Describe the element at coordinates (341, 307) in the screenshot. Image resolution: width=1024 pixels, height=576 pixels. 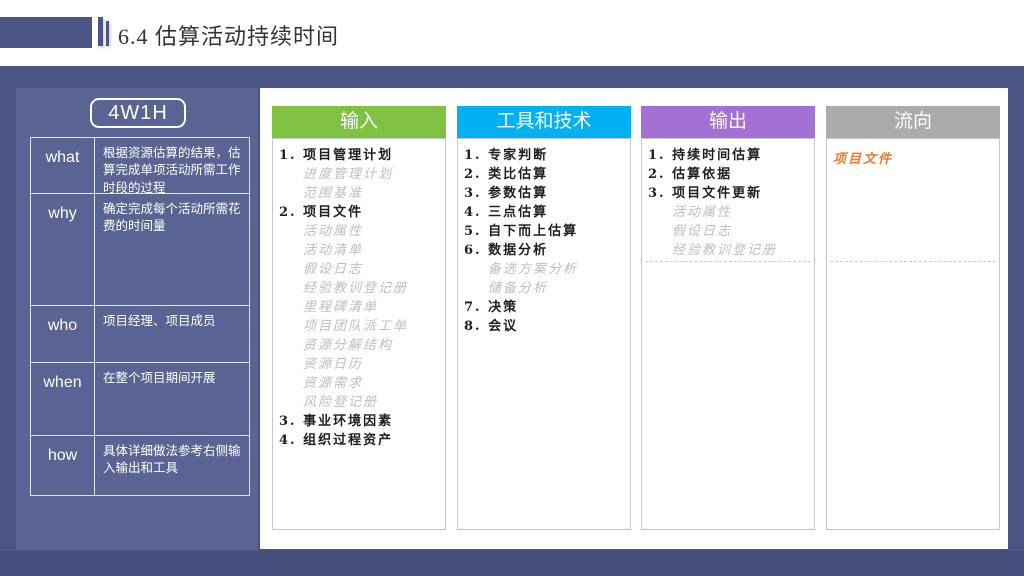
I see `list-item: 里程碑清单` at that location.